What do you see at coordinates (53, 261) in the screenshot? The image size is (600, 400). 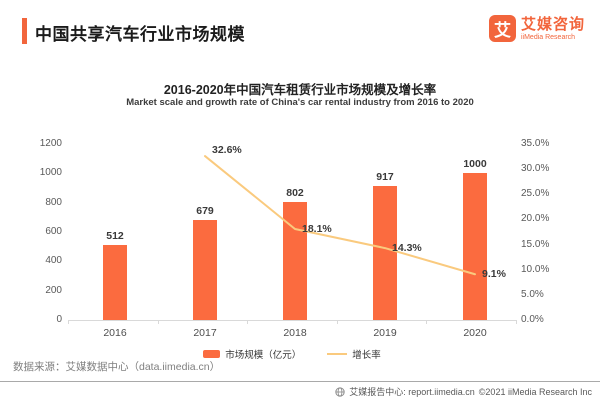 I see `y-axis-left-tick-label: 400` at bounding box center [53, 261].